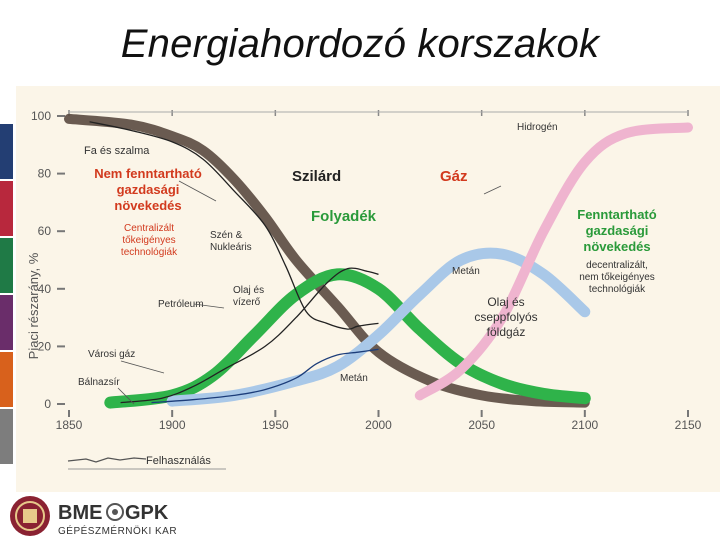  What do you see at coordinates (45, 174) in the screenshot?
I see `y-tick-label: 80` at bounding box center [45, 174].